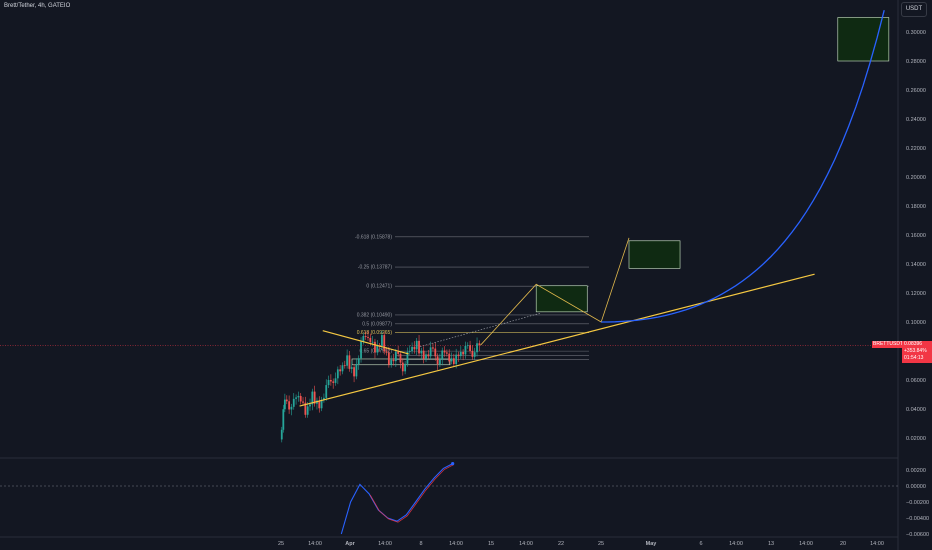 This screenshot has height=550, width=932. I want to click on price-tick-label: 0.22000, so click(916, 149).